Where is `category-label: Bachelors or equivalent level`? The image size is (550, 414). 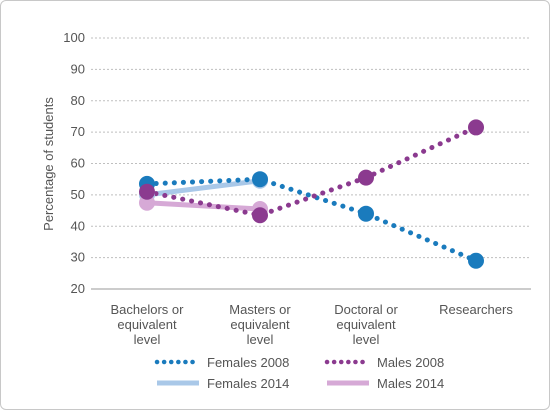
category-label: Bachelors or equivalent level is located at coordinates (148, 324).